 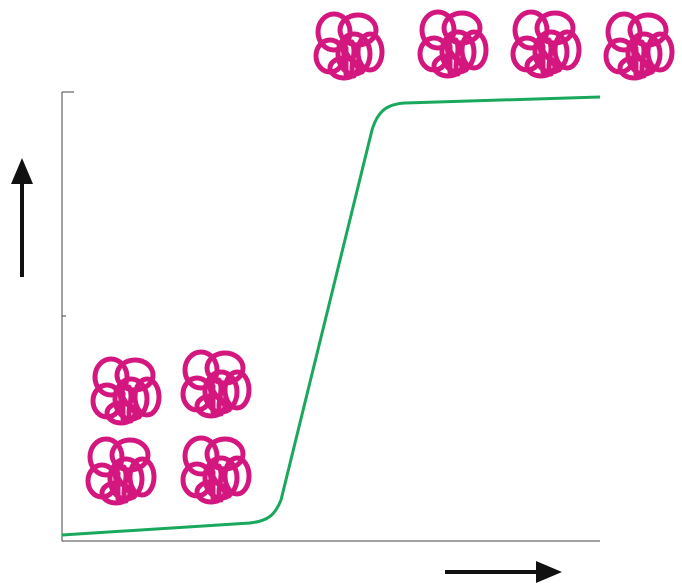 I want to click on clusters-high, so click(x=494, y=45).